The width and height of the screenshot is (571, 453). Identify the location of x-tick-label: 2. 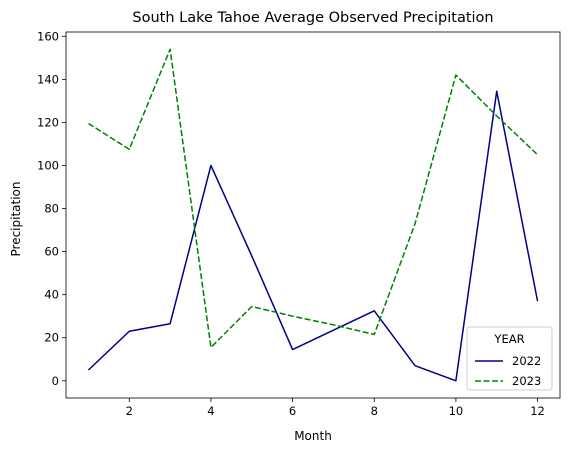
(129, 411).